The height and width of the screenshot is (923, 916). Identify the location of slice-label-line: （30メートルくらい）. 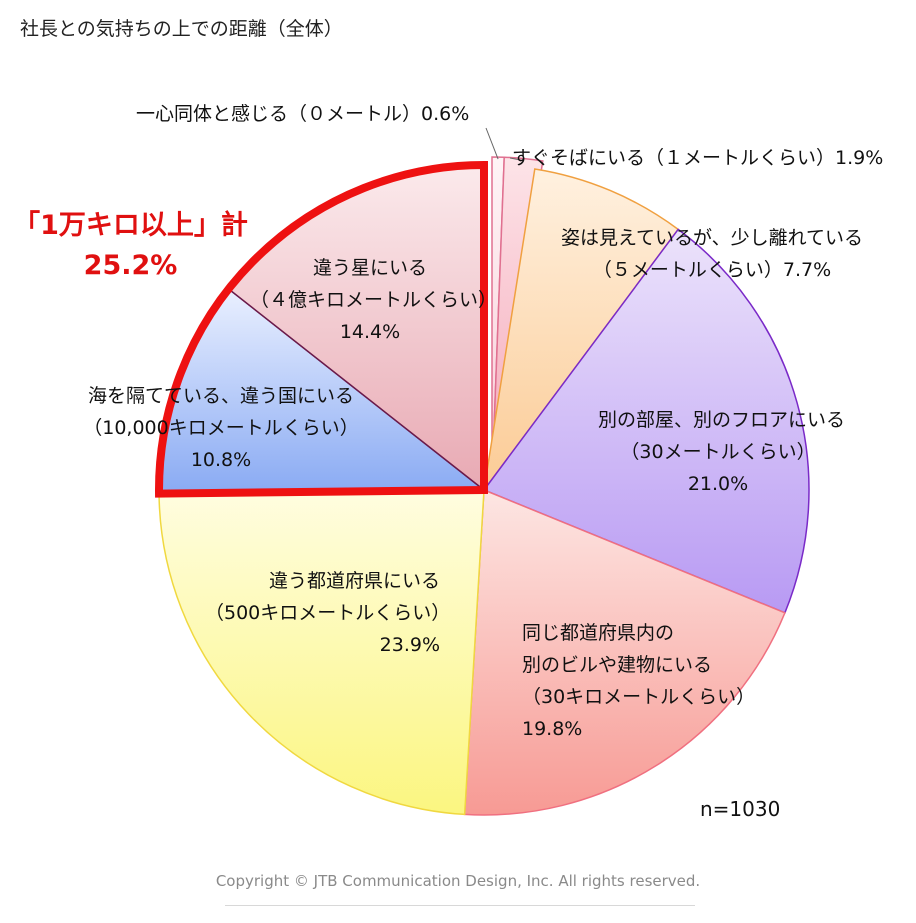
(718, 452).